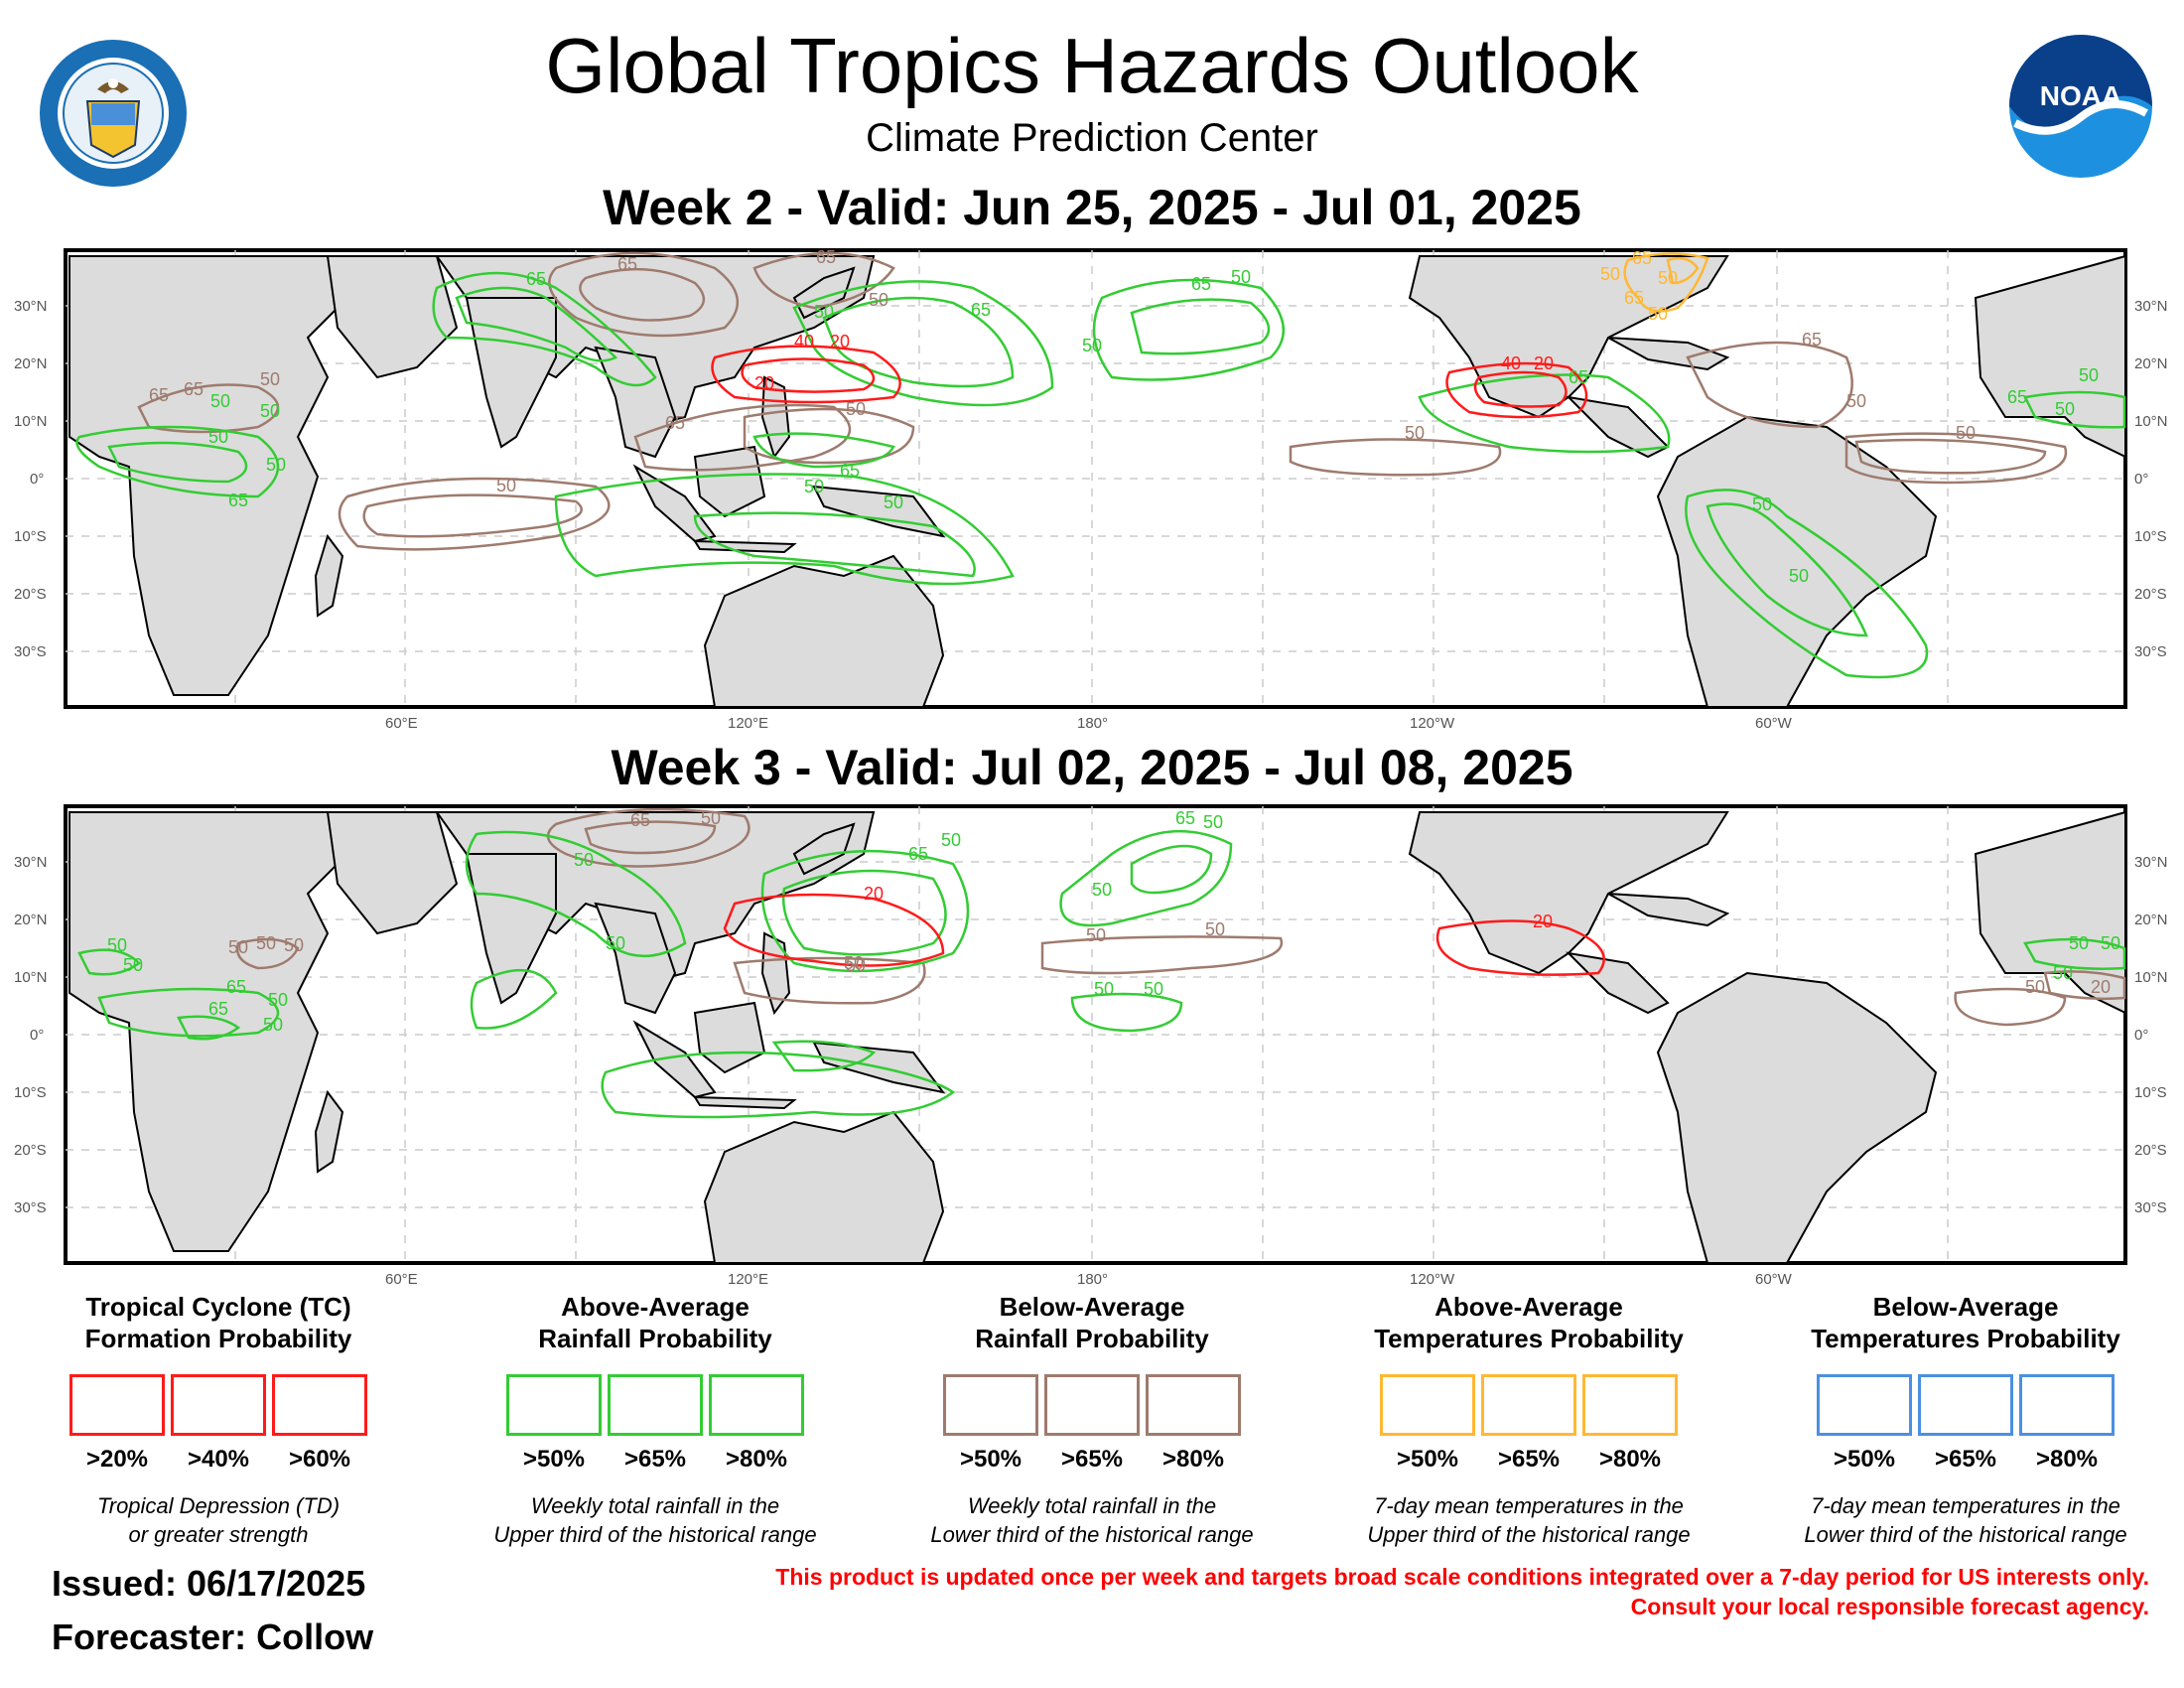 The height and width of the screenshot is (1688, 2184). What do you see at coordinates (218, 1307) in the screenshot?
I see `legend-title: Tropical Cyclone (TC)` at bounding box center [218, 1307].